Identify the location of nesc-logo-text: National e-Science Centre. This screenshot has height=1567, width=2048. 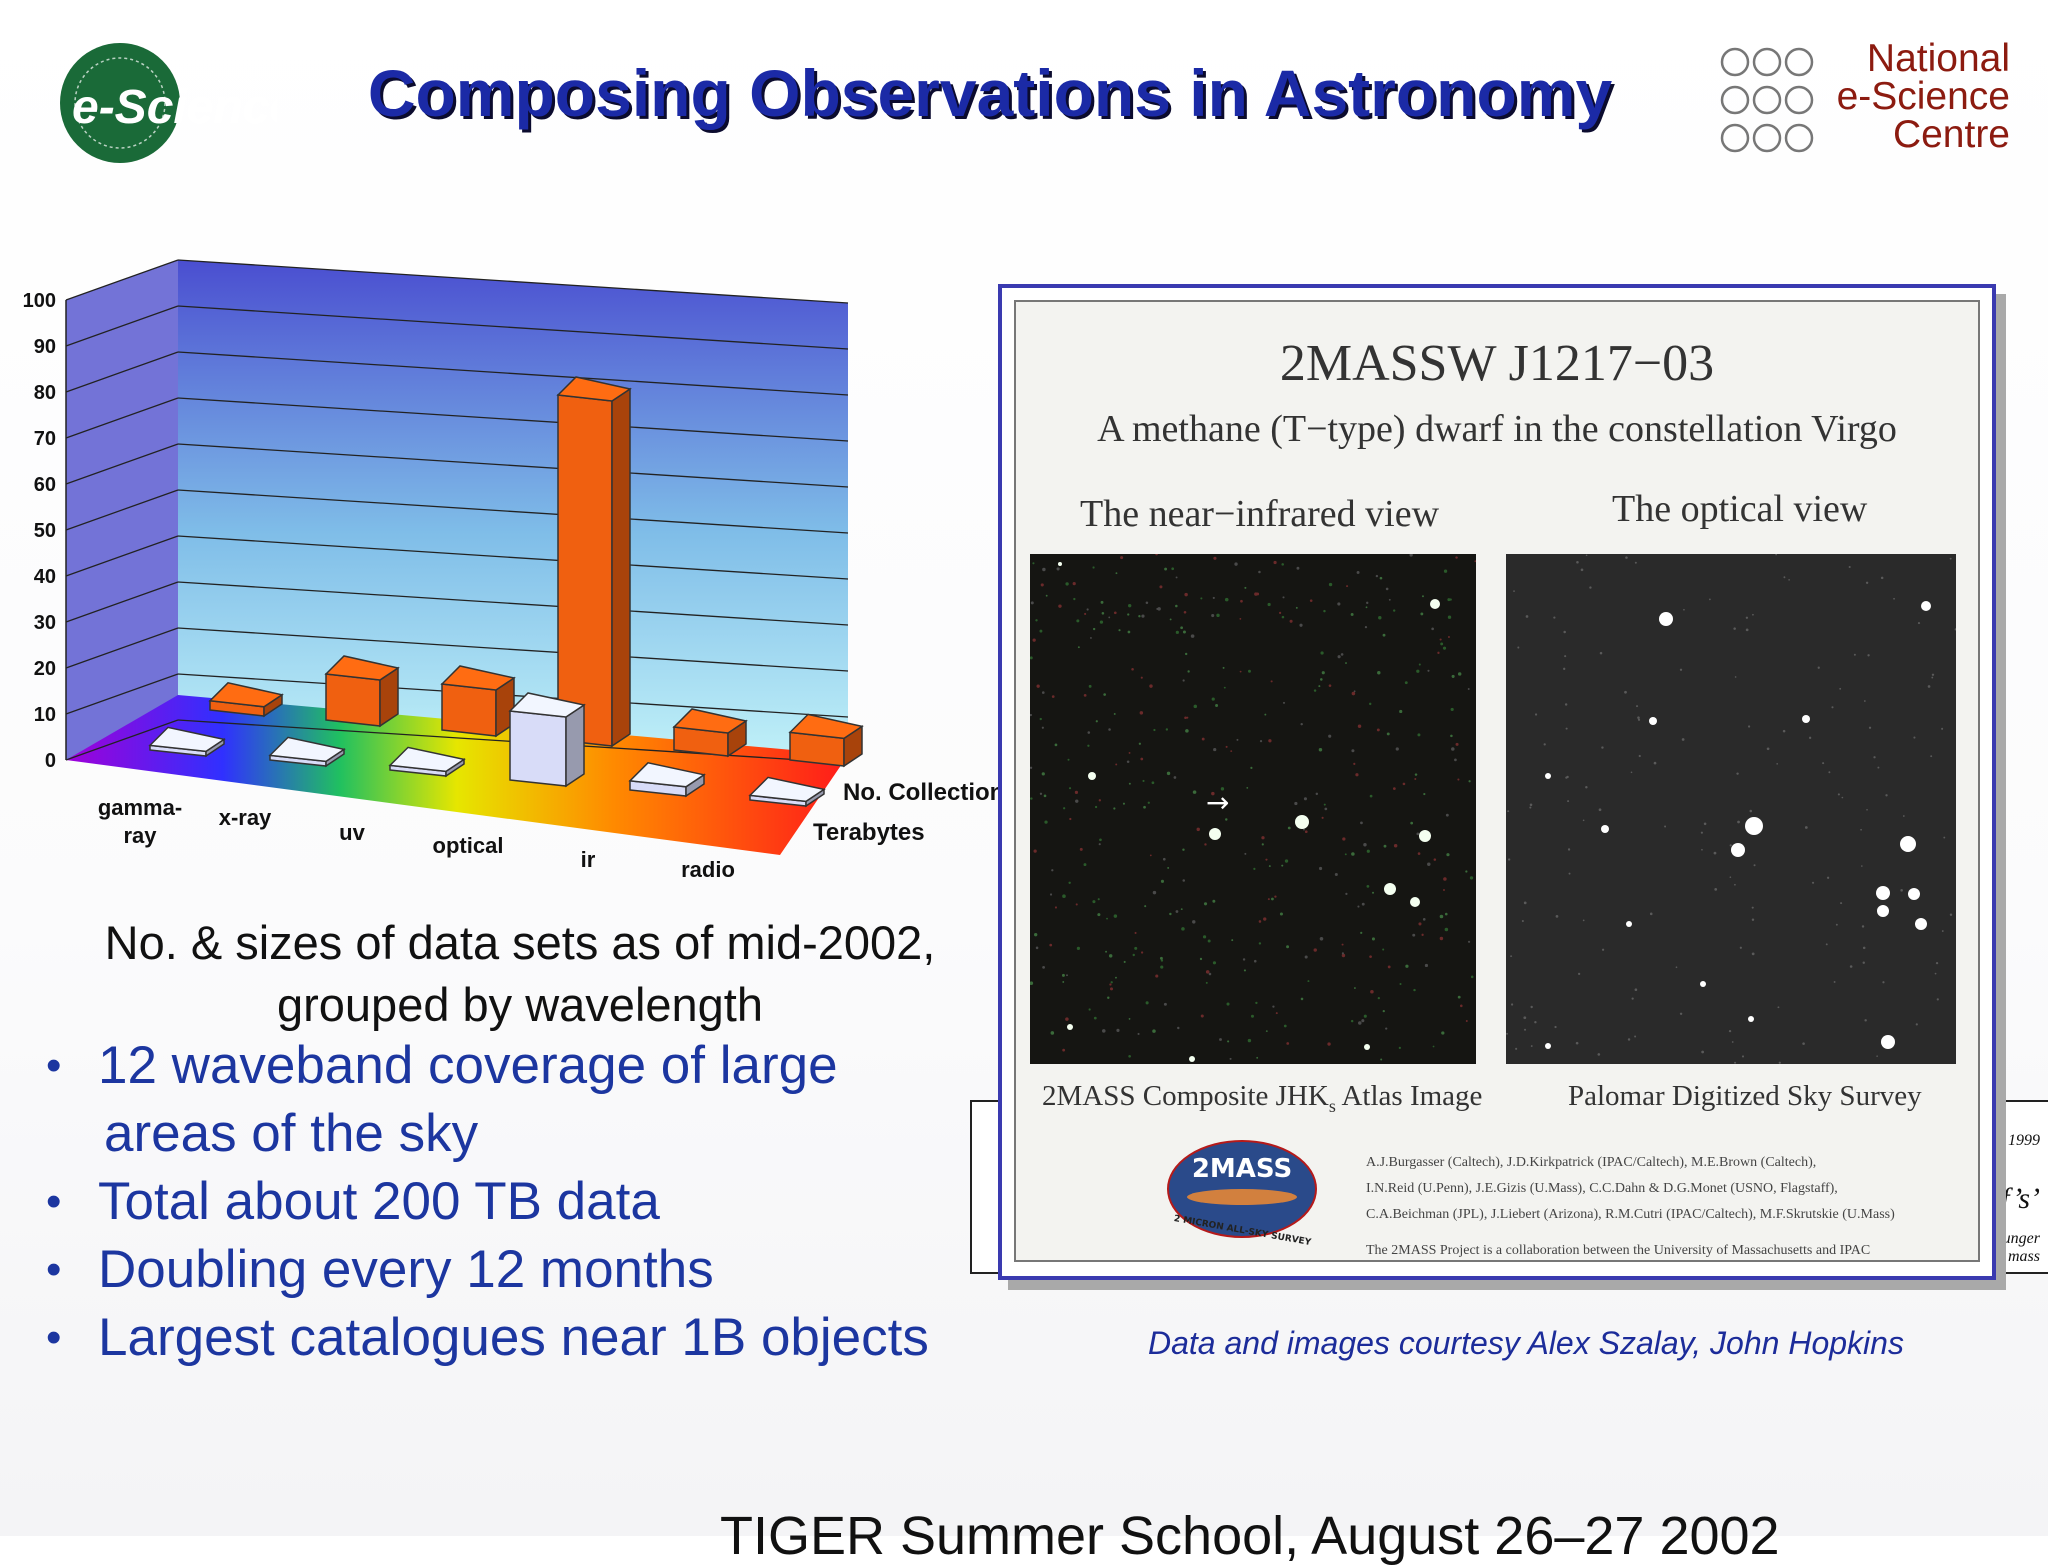
(1920, 97).